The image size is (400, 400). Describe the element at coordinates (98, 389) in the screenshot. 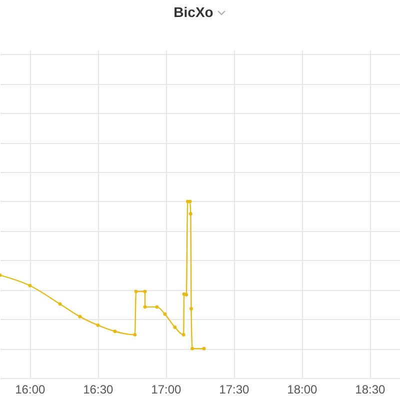

I see `x-tick-label: 16:30` at that location.